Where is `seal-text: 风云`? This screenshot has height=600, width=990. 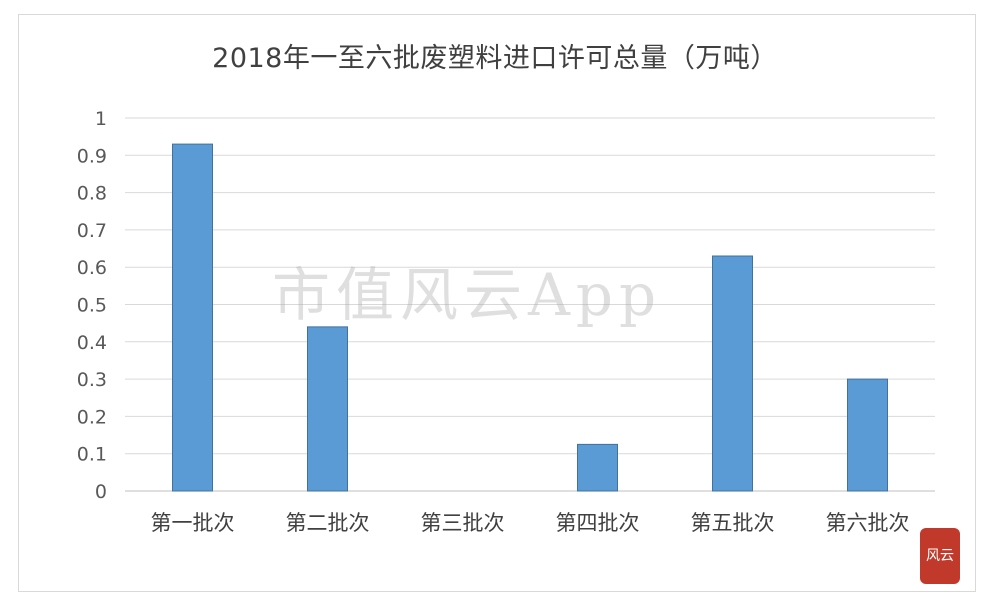 seal-text: 风云 is located at coordinates (940, 556).